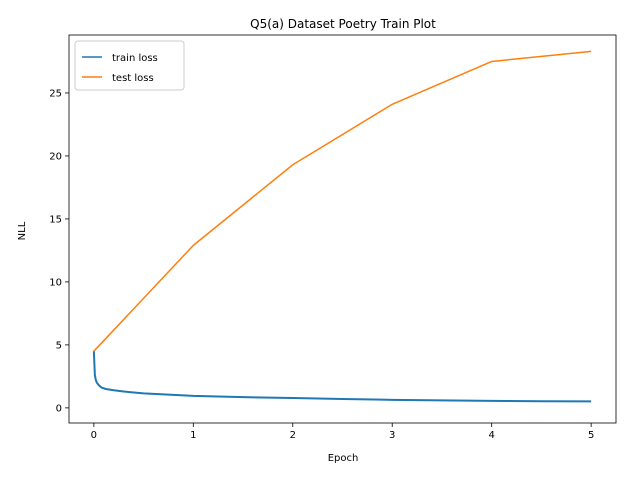  I want to click on y-tick-label: 5, so click(59, 345).